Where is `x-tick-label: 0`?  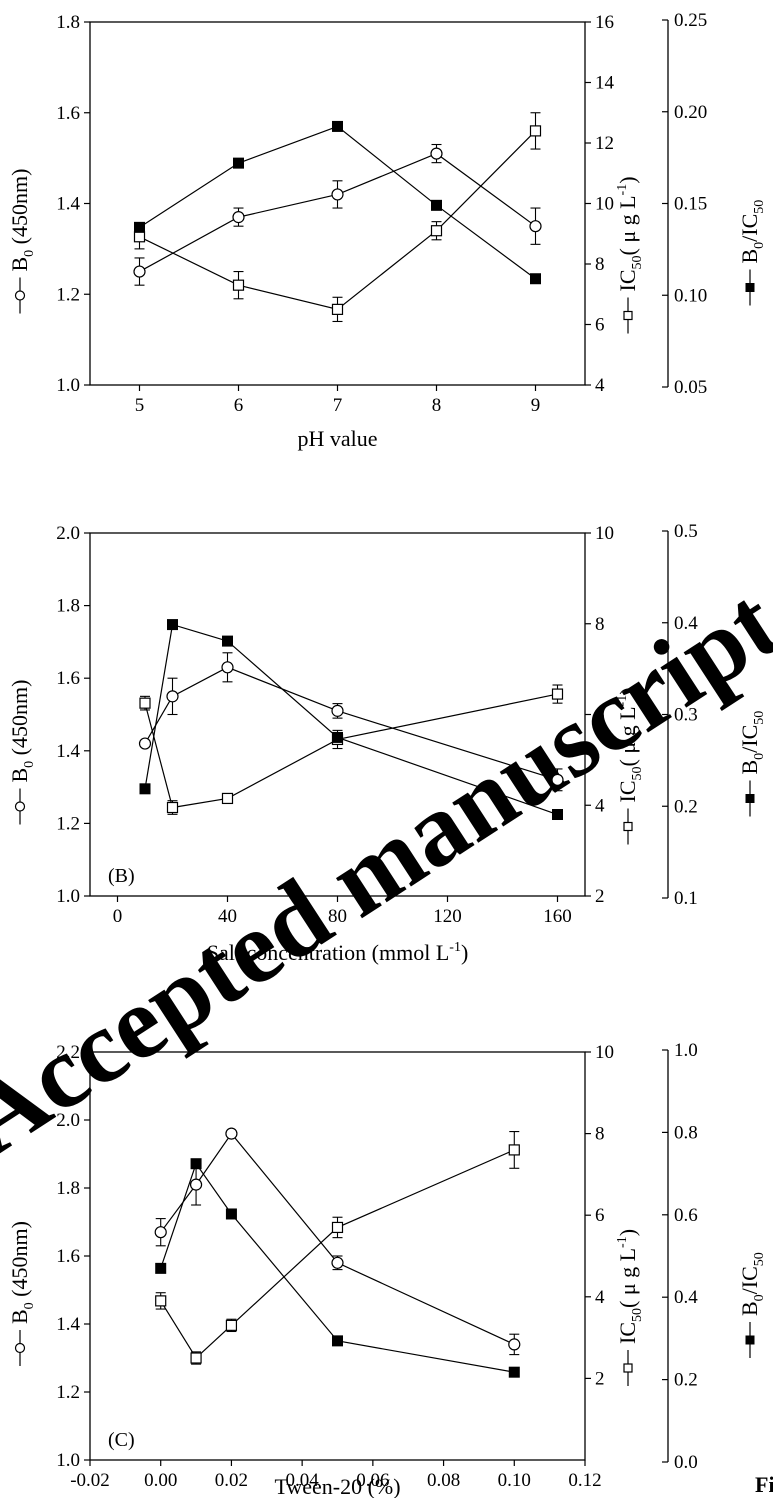
x-tick-label: 0 is located at coordinates (118, 916).